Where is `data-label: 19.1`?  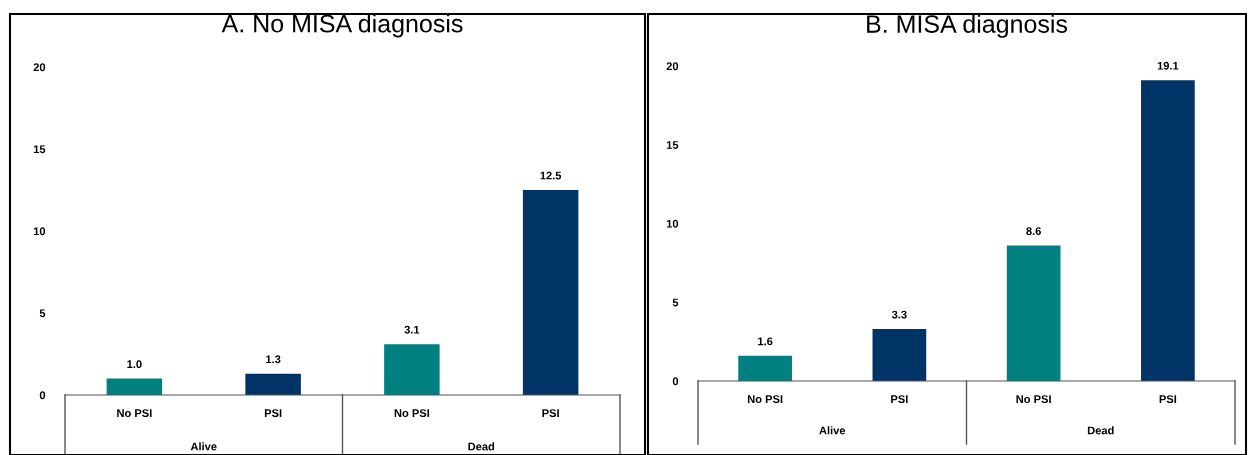
data-label: 19.1 is located at coordinates (1168, 65).